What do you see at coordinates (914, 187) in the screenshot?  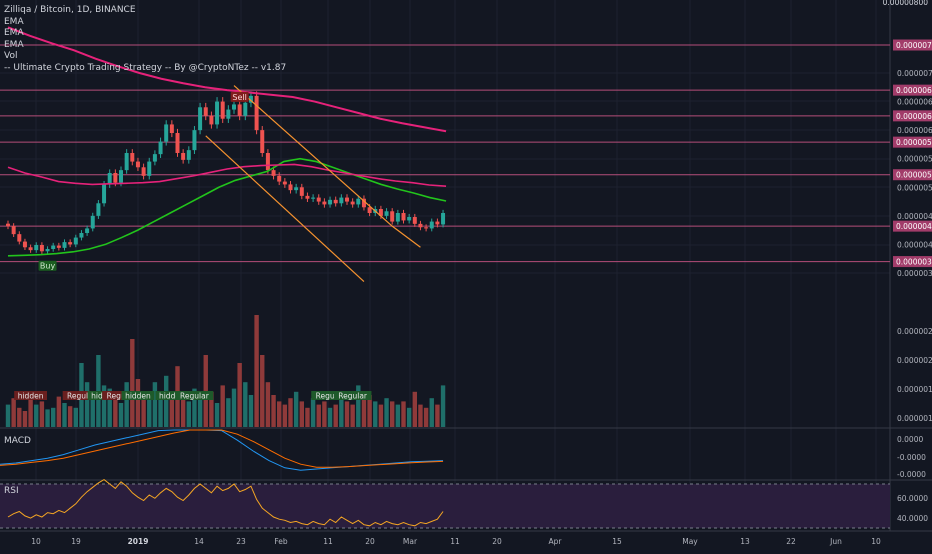 I see `price-axis-tick: 0.00000500` at bounding box center [914, 187].